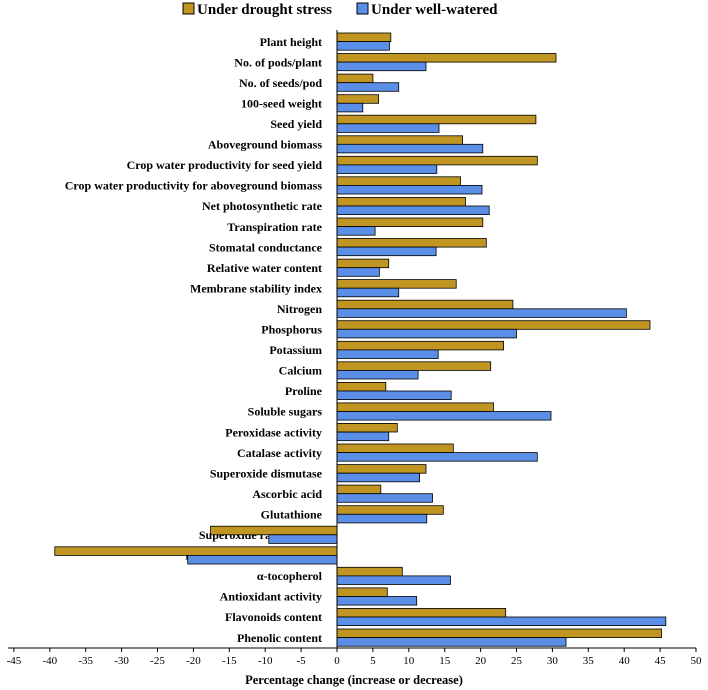  What do you see at coordinates (273, 617) in the screenshot?
I see `category-label: Flavonoids content` at bounding box center [273, 617].